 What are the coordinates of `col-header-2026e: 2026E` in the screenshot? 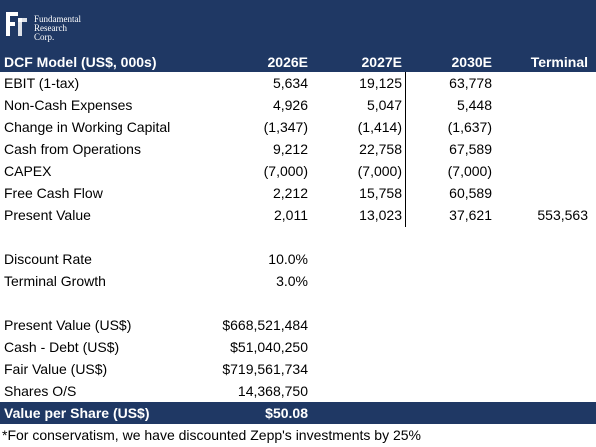 It's located at (287, 62).